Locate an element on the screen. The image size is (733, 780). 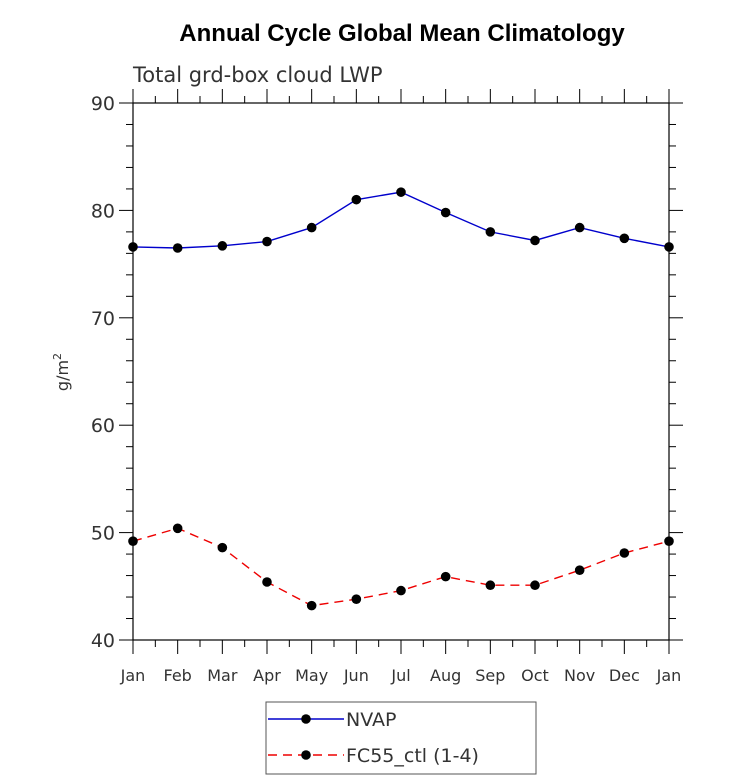
x-tick-label: Dec is located at coordinates (624, 675).